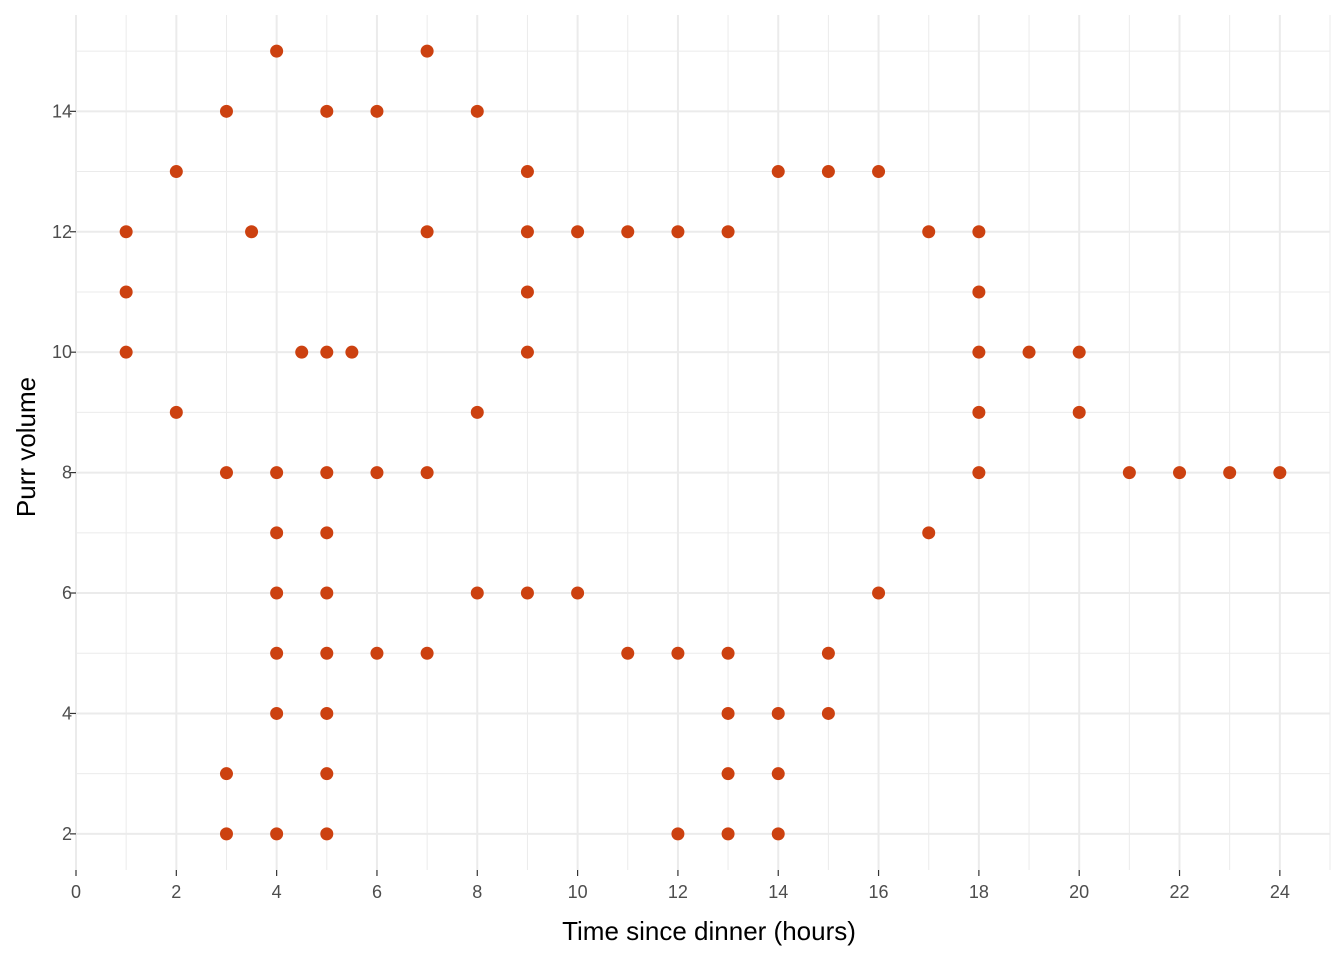 This screenshot has height=960, width=1344. Describe the element at coordinates (62, 352) in the screenshot. I see `y-tick-label: 10` at that location.